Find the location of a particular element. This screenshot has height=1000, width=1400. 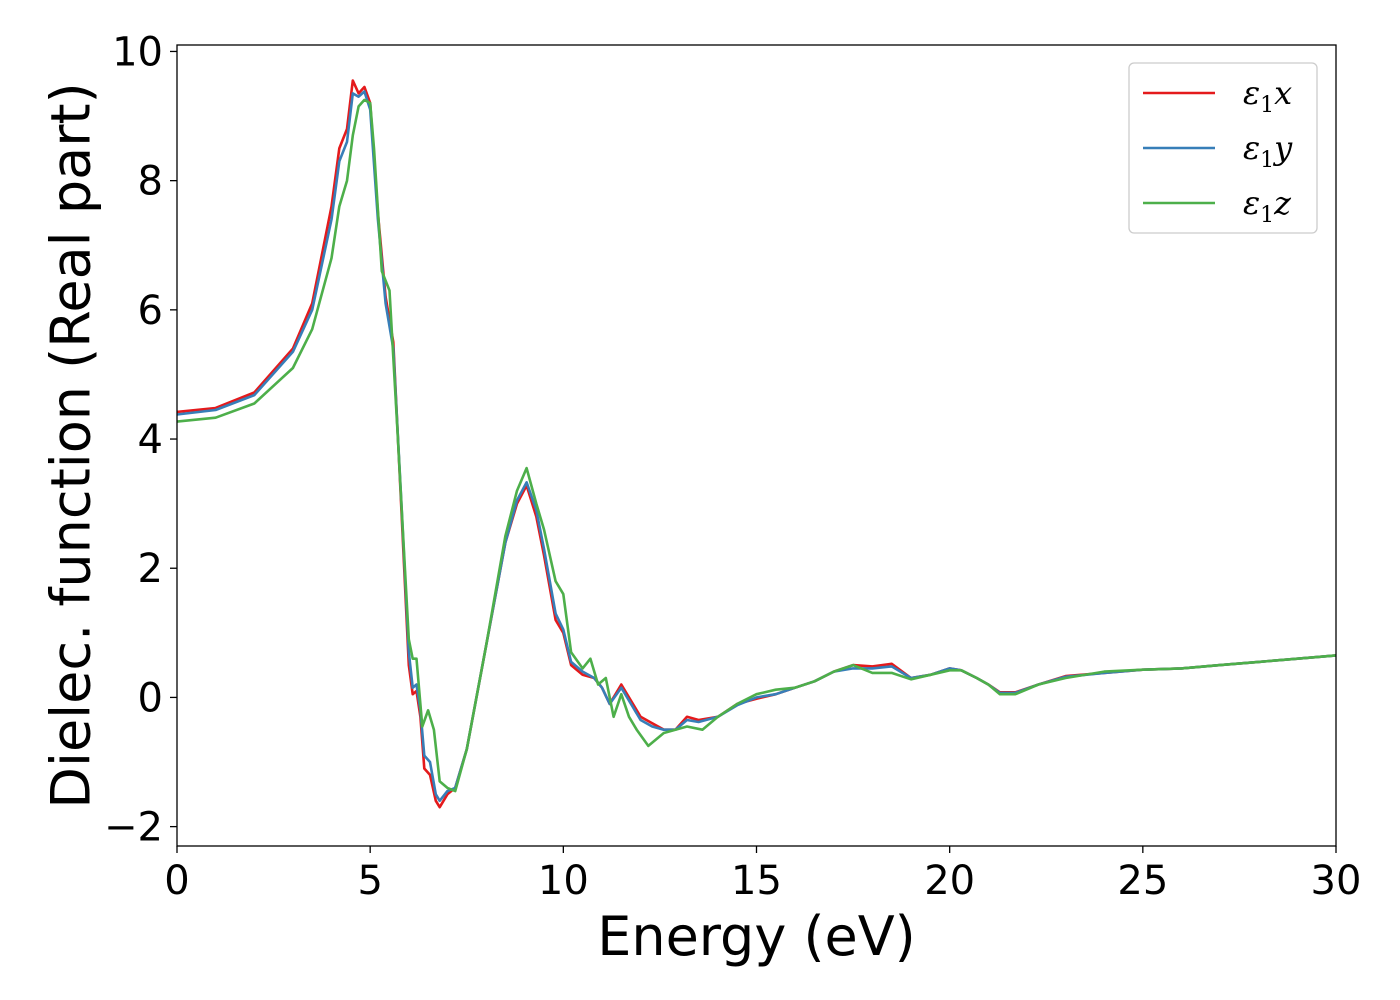

y-tick-label: 2 is located at coordinates (150, 569).